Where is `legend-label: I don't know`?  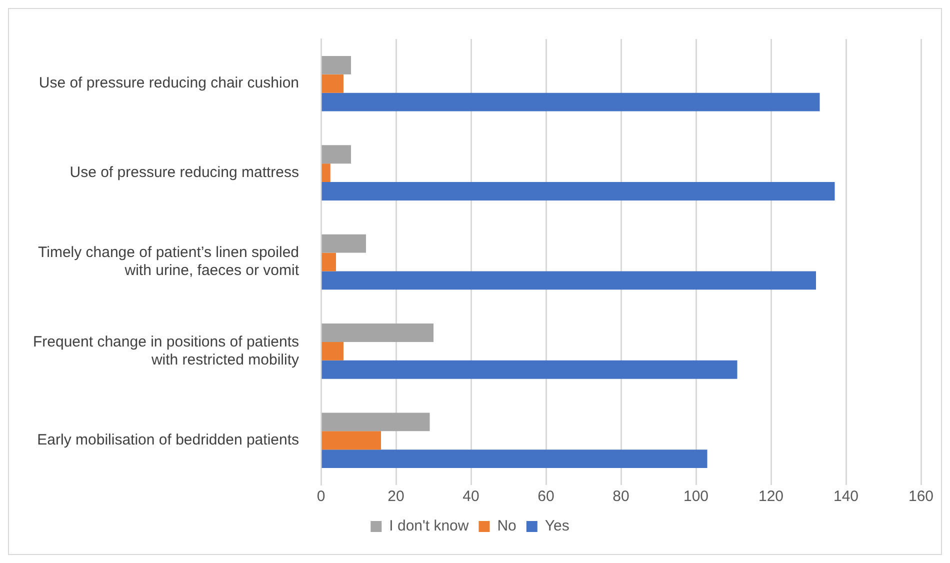 legend-label: I don't know is located at coordinates (429, 526).